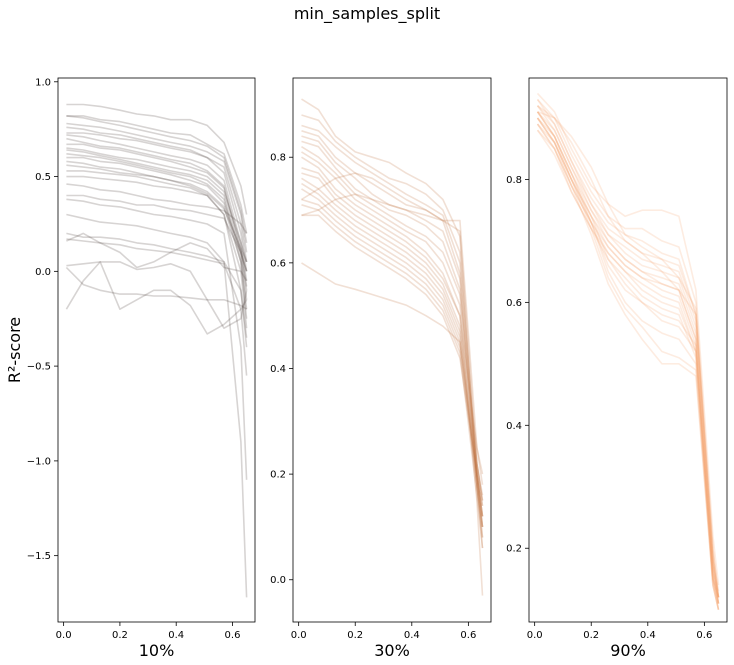  Describe the element at coordinates (39, 556) in the screenshot. I see `y-tick-label: −1.5` at that location.